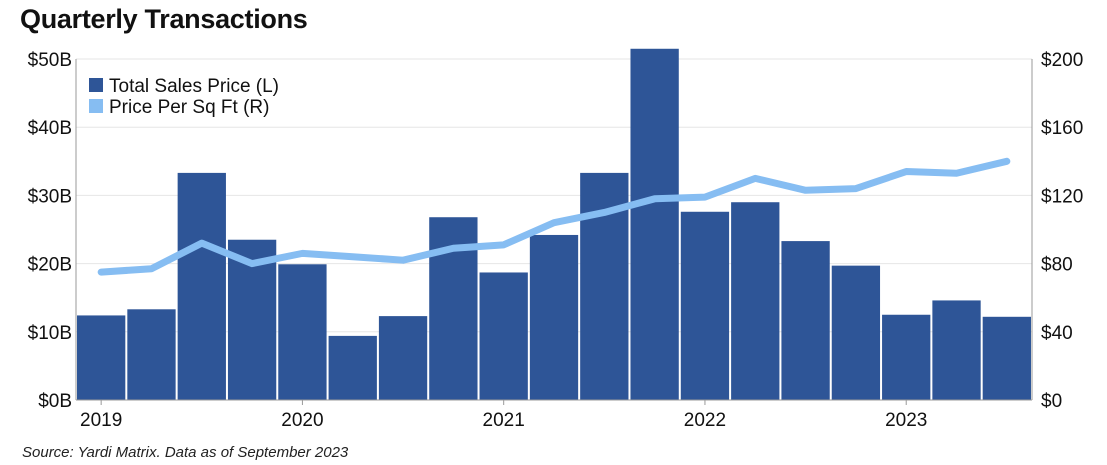  Describe the element at coordinates (50, 60) in the screenshot. I see `left-tick-label: $50B` at that location.